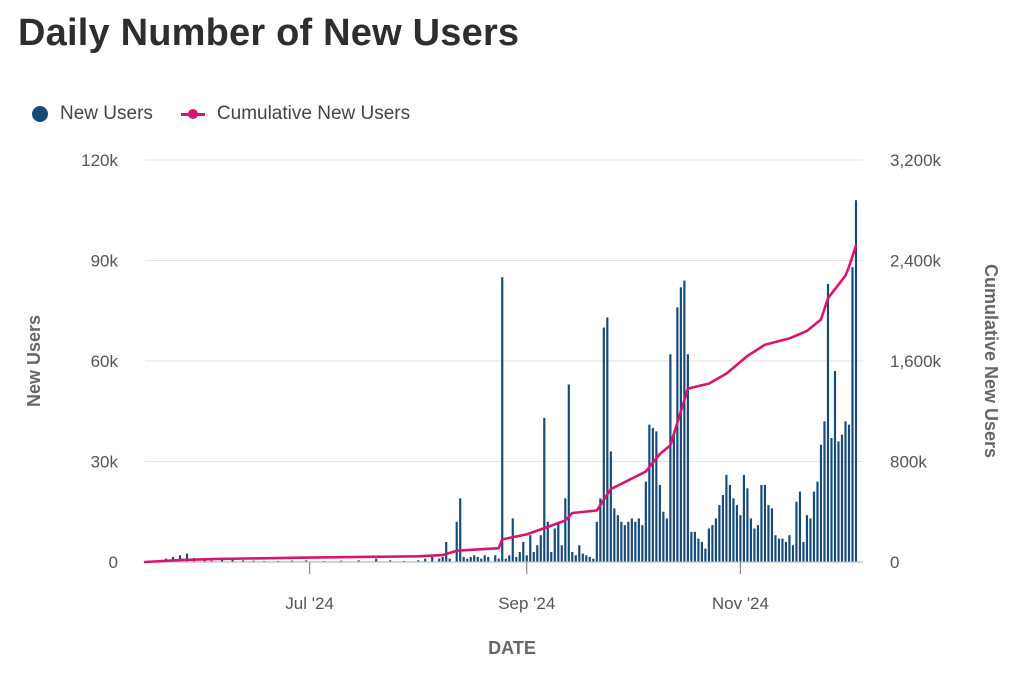  Describe the element at coordinates (908, 462) in the screenshot. I see `y2-tick-label: 800k` at that location.